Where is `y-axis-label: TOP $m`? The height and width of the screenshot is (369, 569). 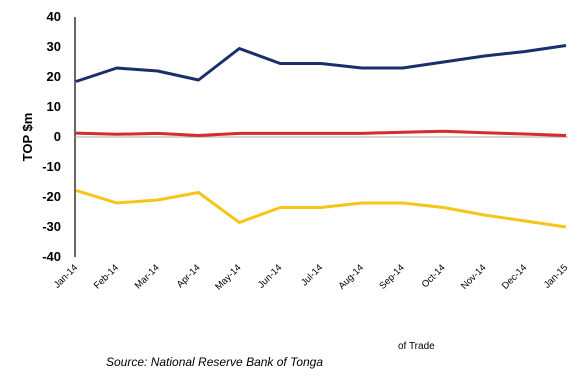
y-axis-label: TOP $m is located at coordinates (27, 137).